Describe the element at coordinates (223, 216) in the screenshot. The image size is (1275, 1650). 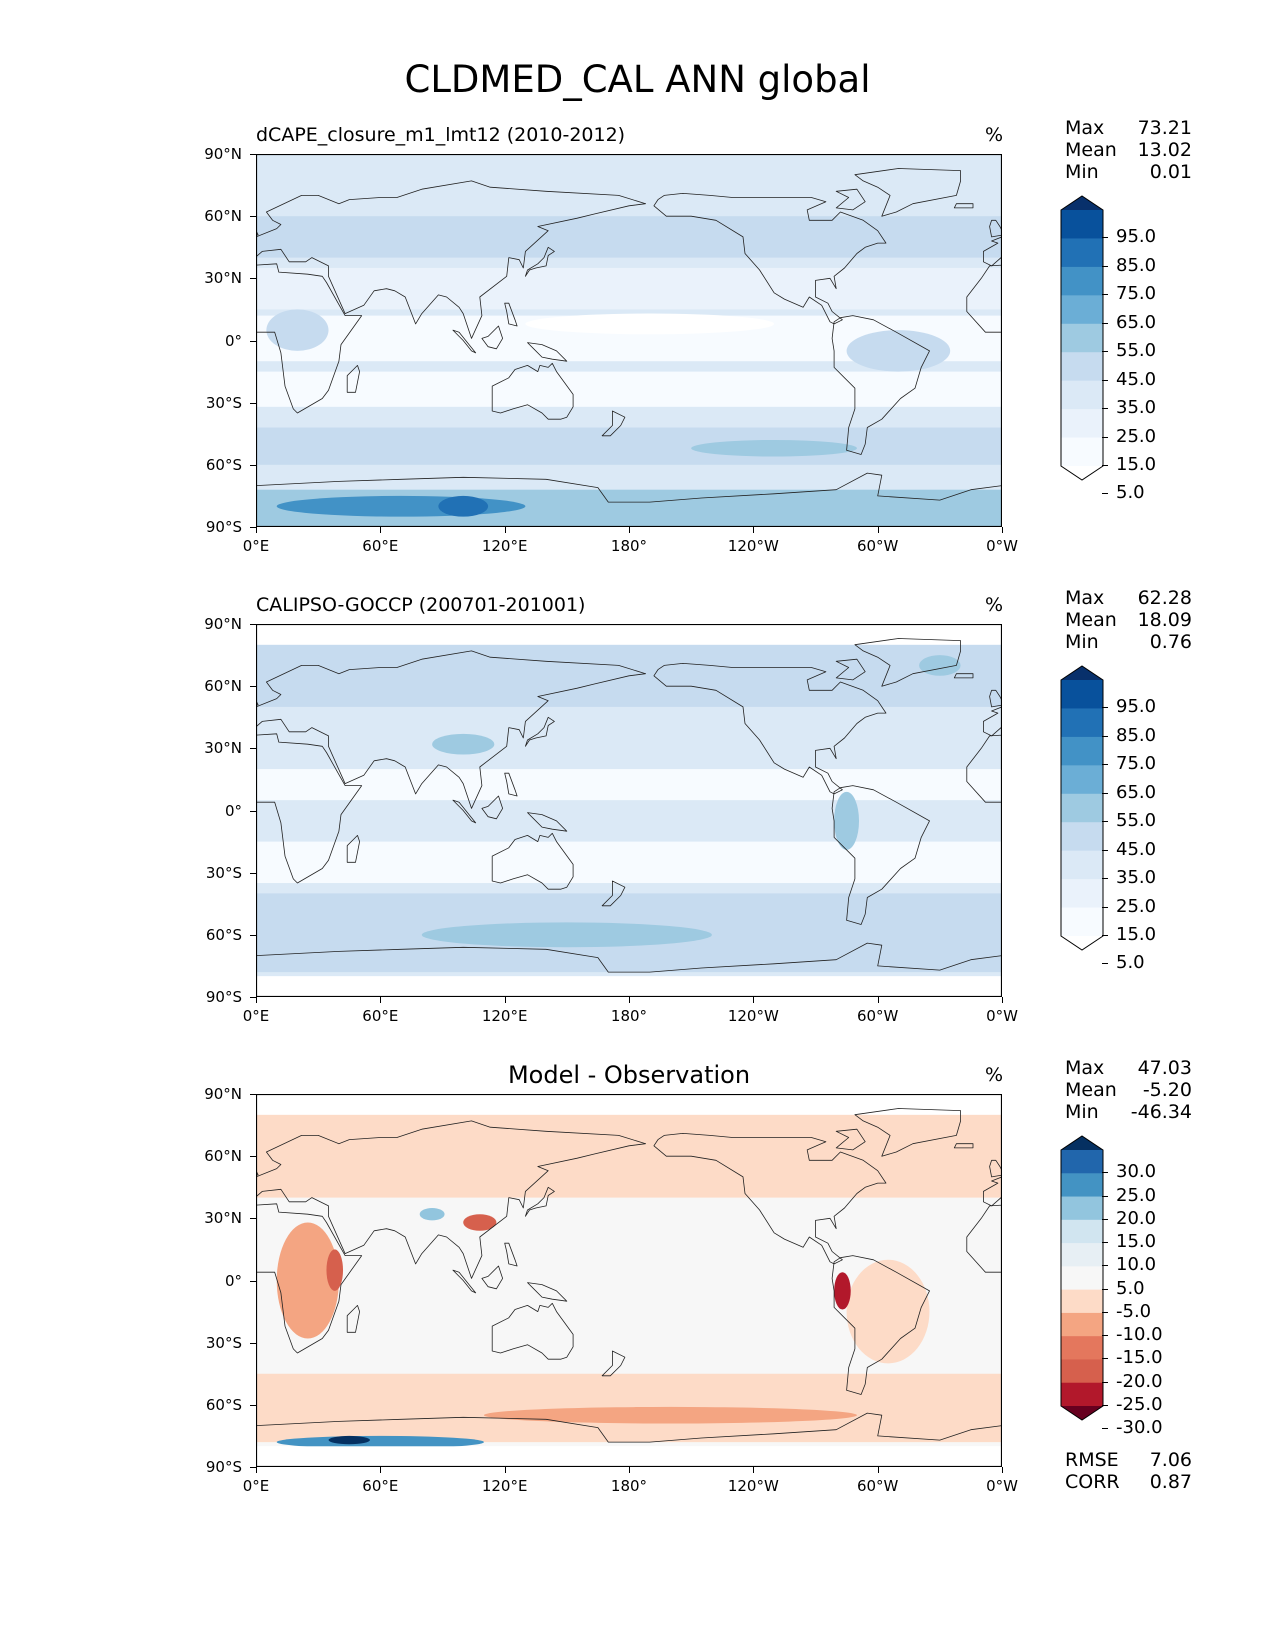
I see `lat-tick-label: 60°N` at that location.